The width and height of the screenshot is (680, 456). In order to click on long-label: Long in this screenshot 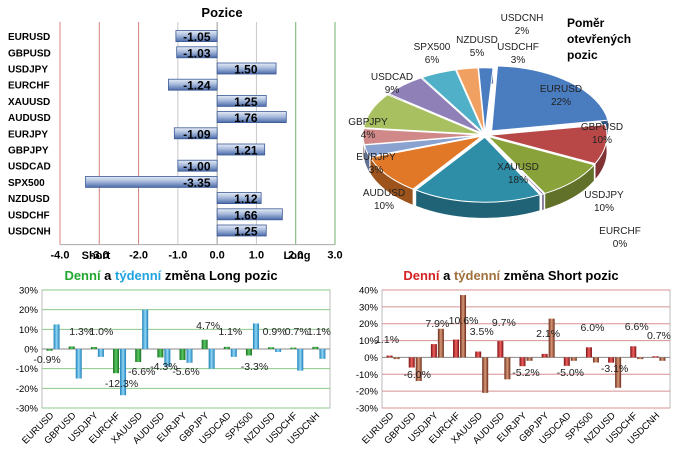, I will do `click(297, 256)`.